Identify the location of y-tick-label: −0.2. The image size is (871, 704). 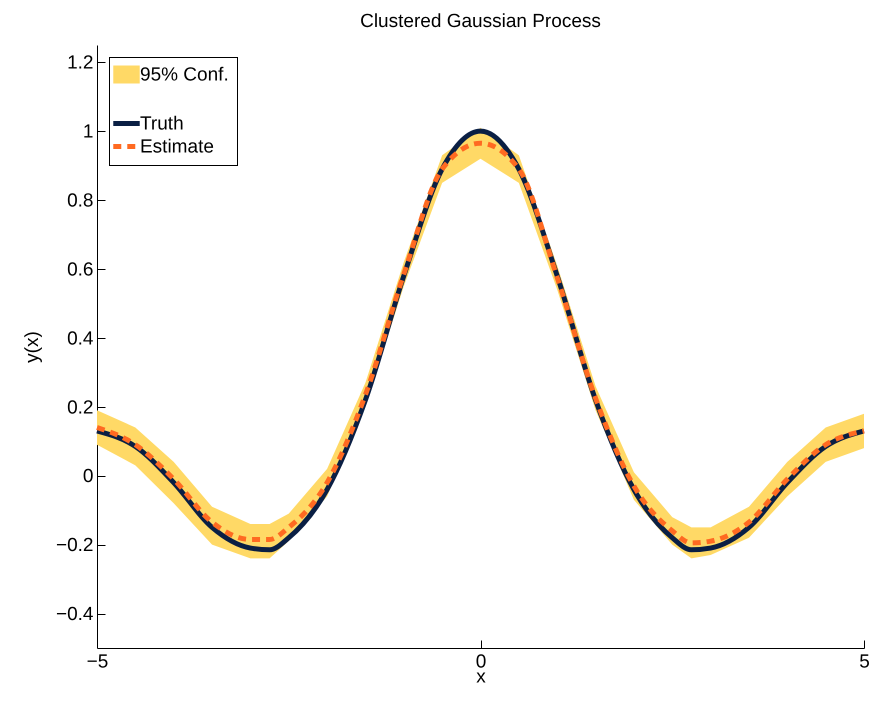
(75, 545).